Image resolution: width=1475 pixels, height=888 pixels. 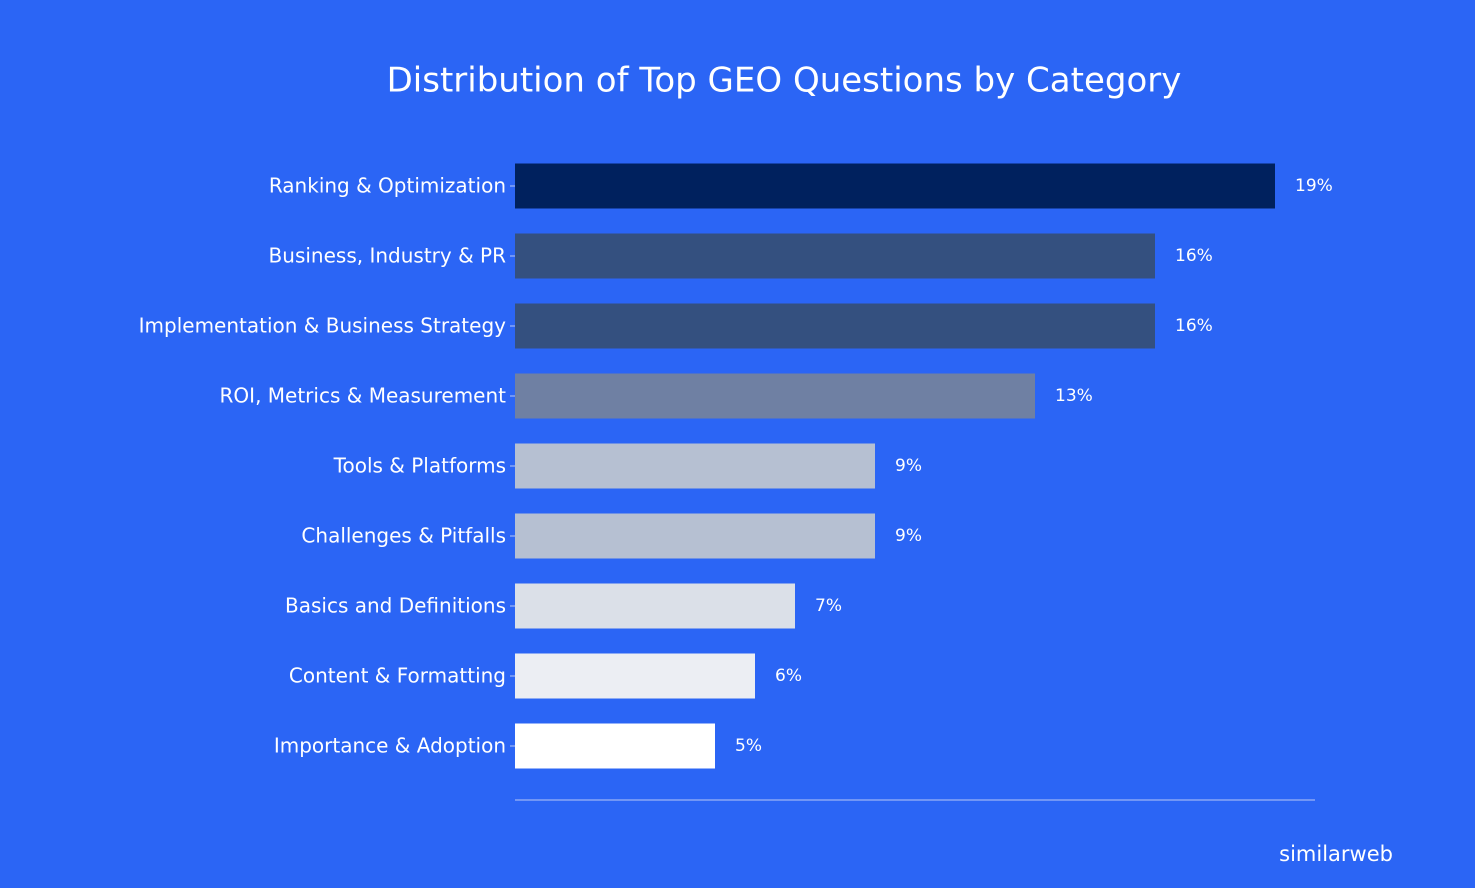 What do you see at coordinates (748, 746) in the screenshot?
I see `value-label: 5%` at bounding box center [748, 746].